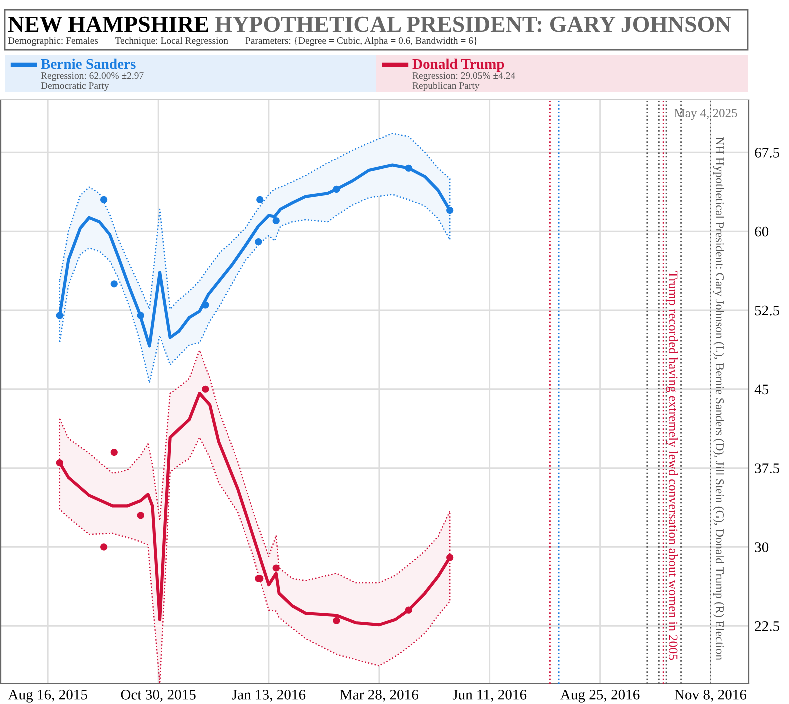  I want to click on y-tick-label: 37.5, so click(767, 469).